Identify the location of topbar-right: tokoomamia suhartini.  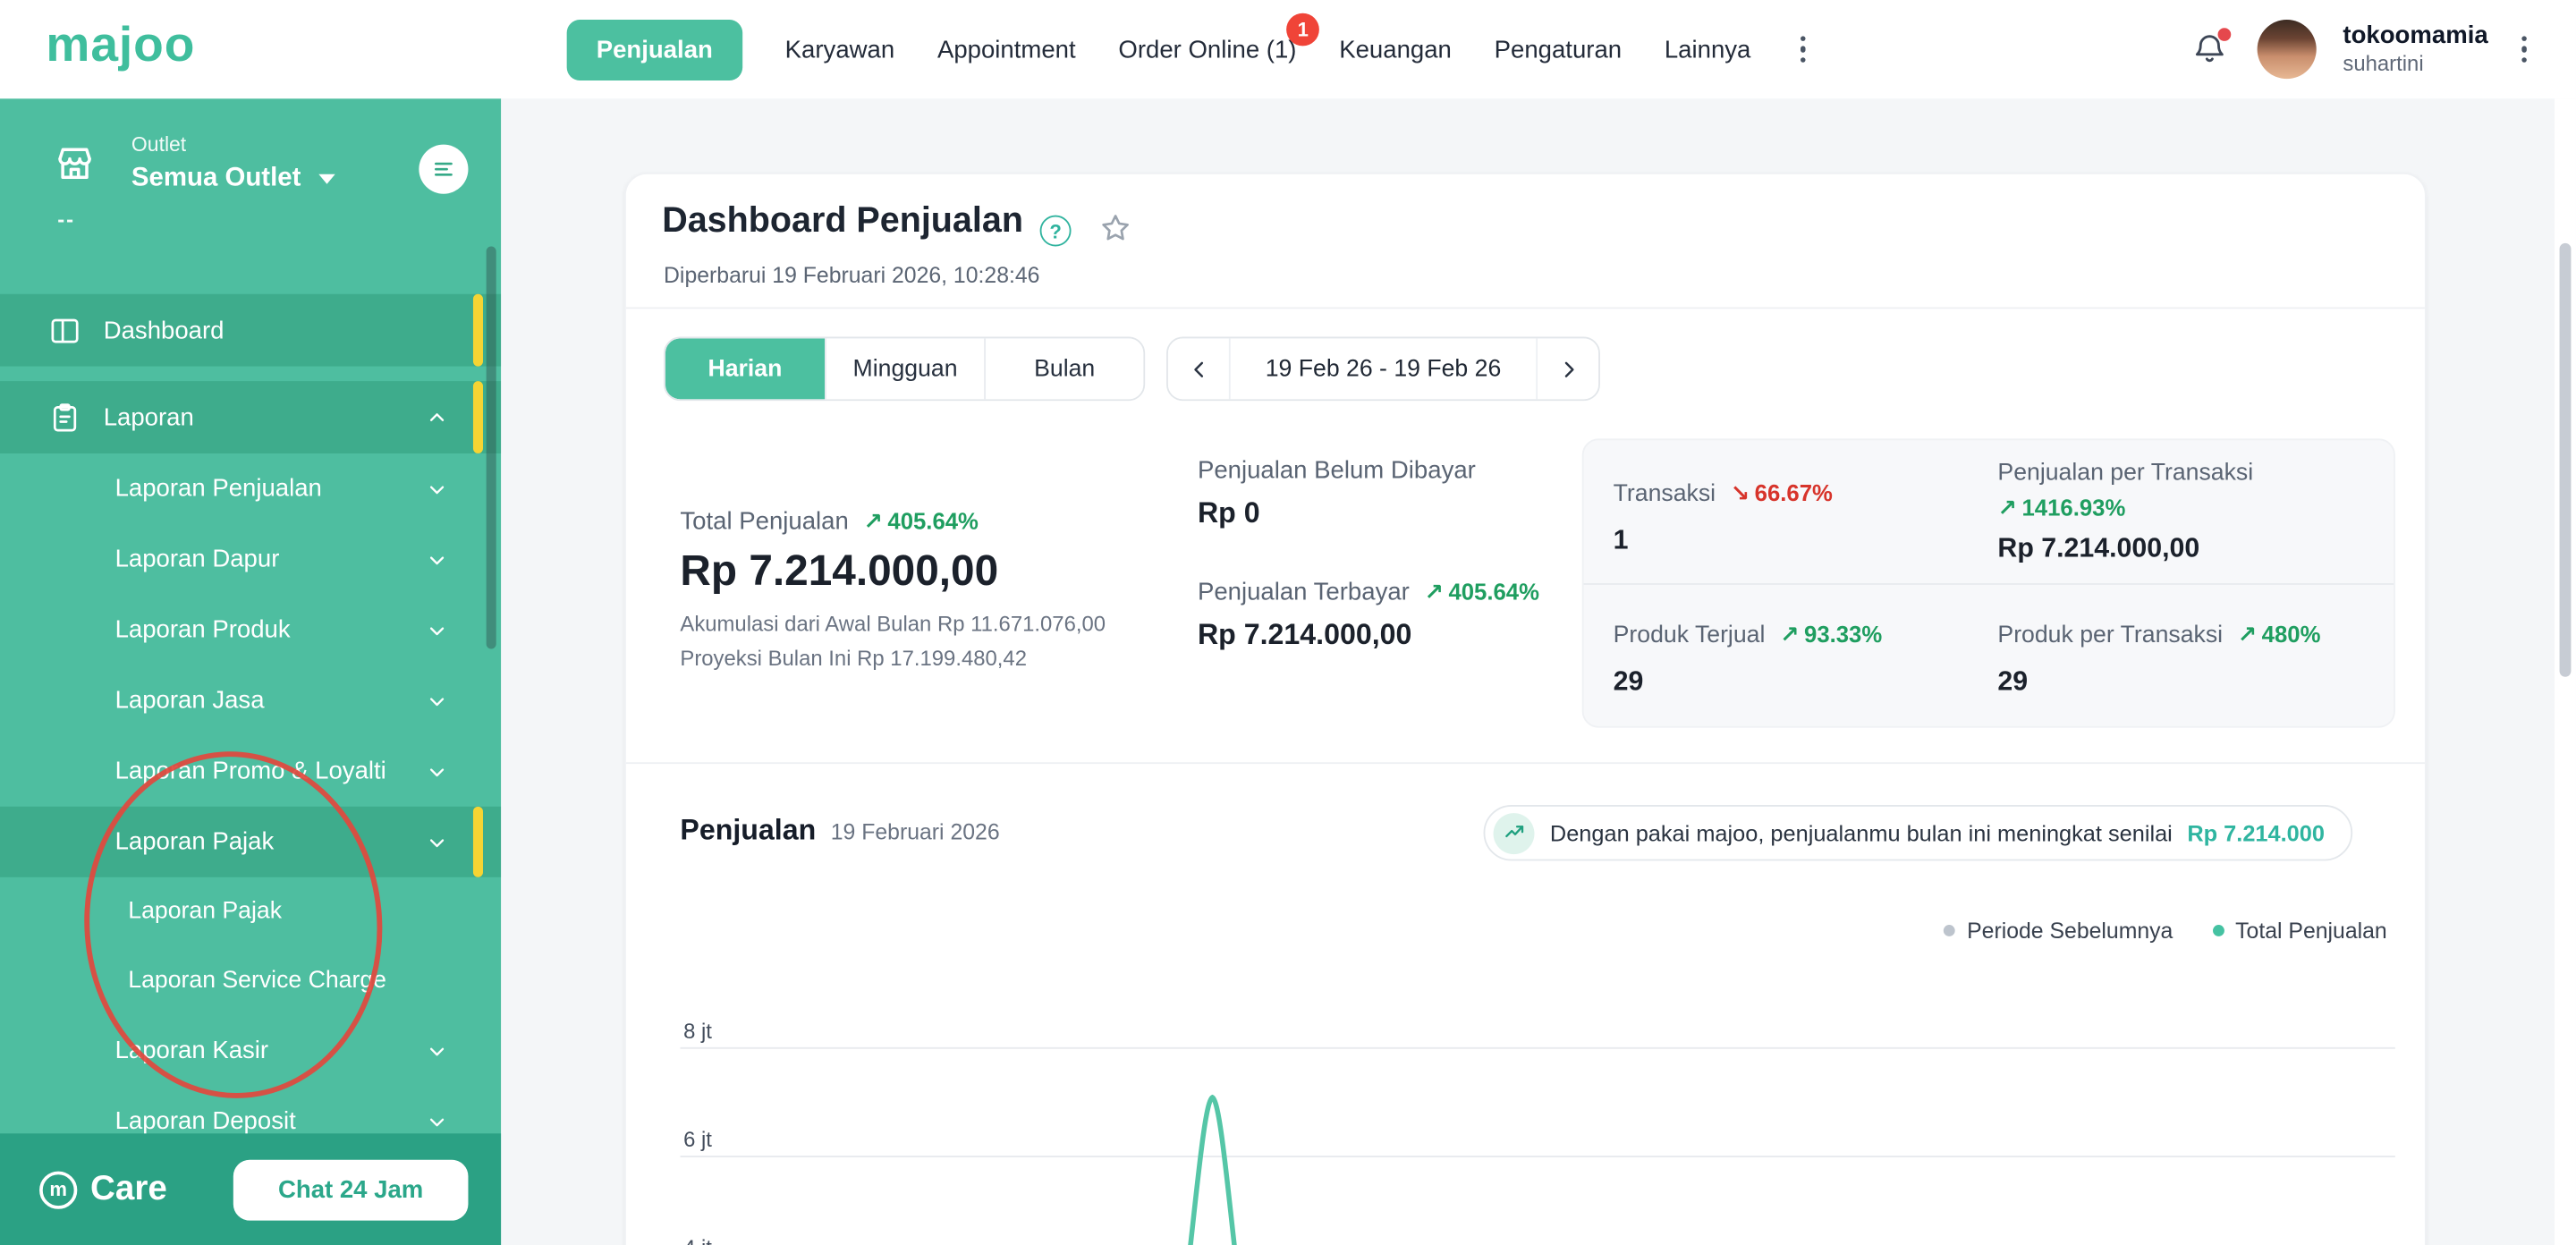
(2362, 49).